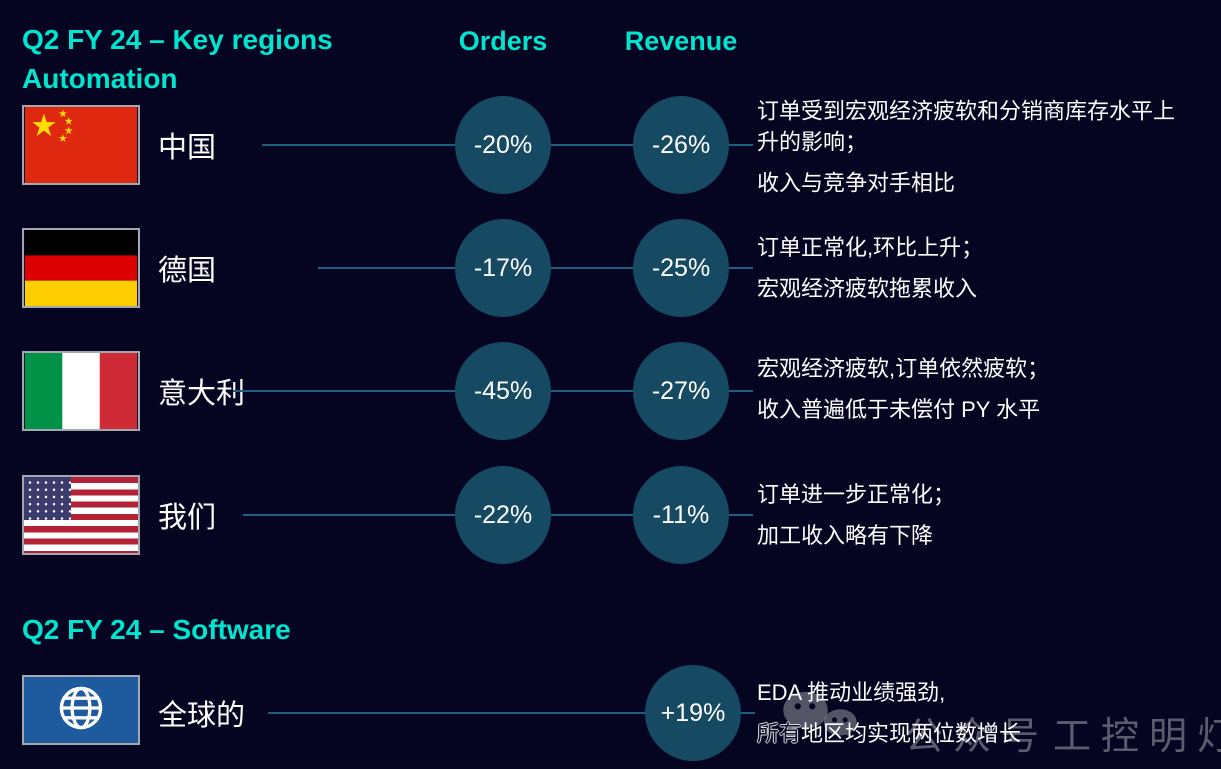 This screenshot has height=769, width=1221. What do you see at coordinates (187, 148) in the screenshot?
I see `country-label-china: 中国` at bounding box center [187, 148].